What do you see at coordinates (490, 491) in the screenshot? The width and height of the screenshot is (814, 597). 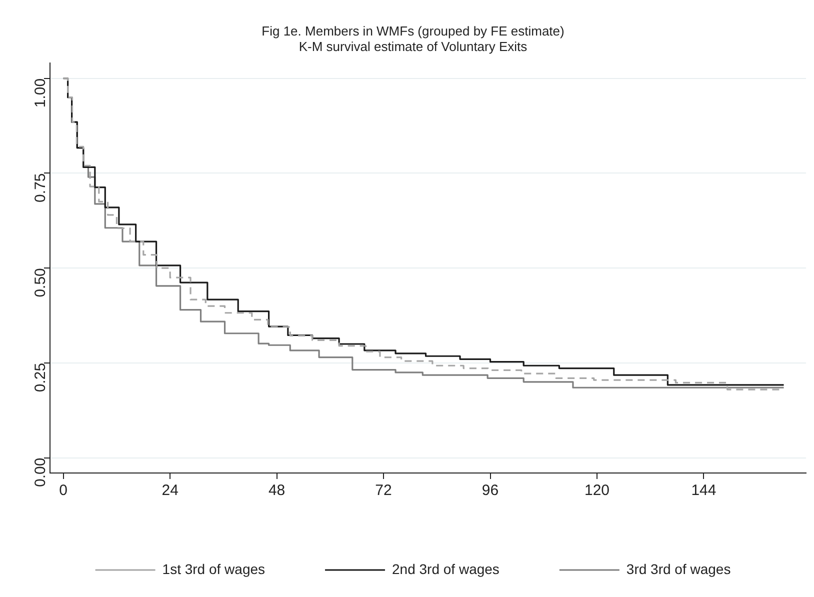 I see `x-tick-label: 96` at bounding box center [490, 491].